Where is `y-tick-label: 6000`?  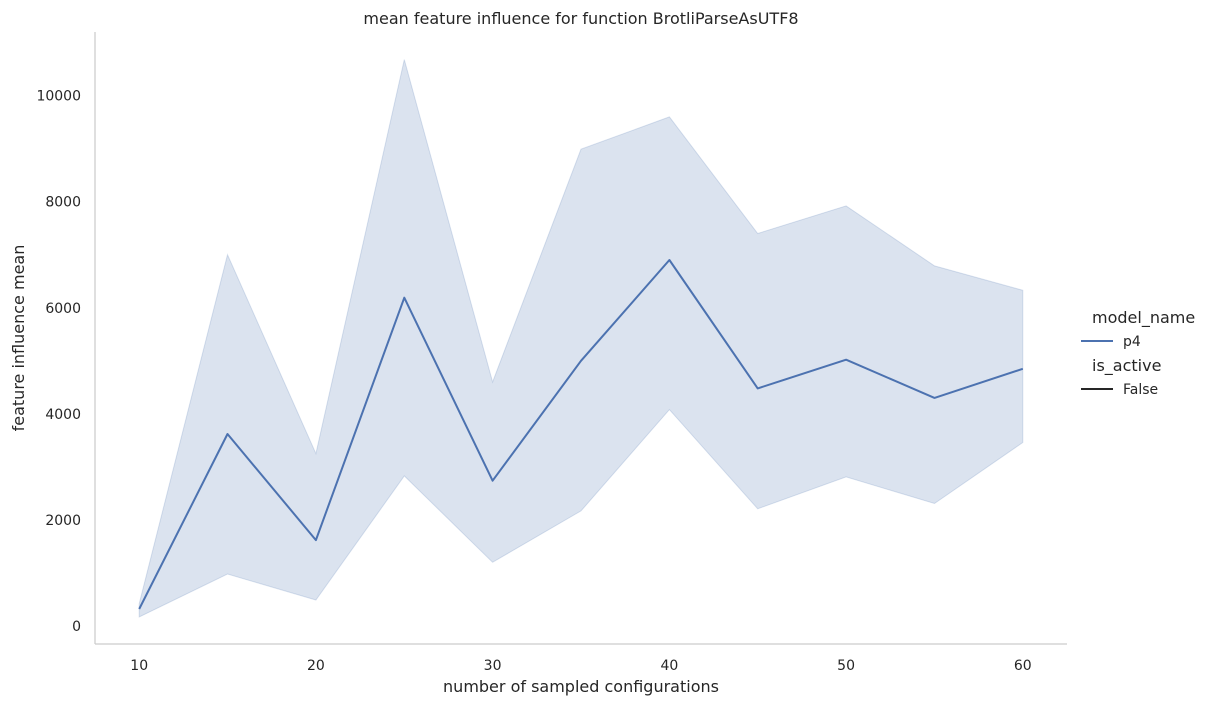
y-tick-label: 6000 is located at coordinates (63, 309).